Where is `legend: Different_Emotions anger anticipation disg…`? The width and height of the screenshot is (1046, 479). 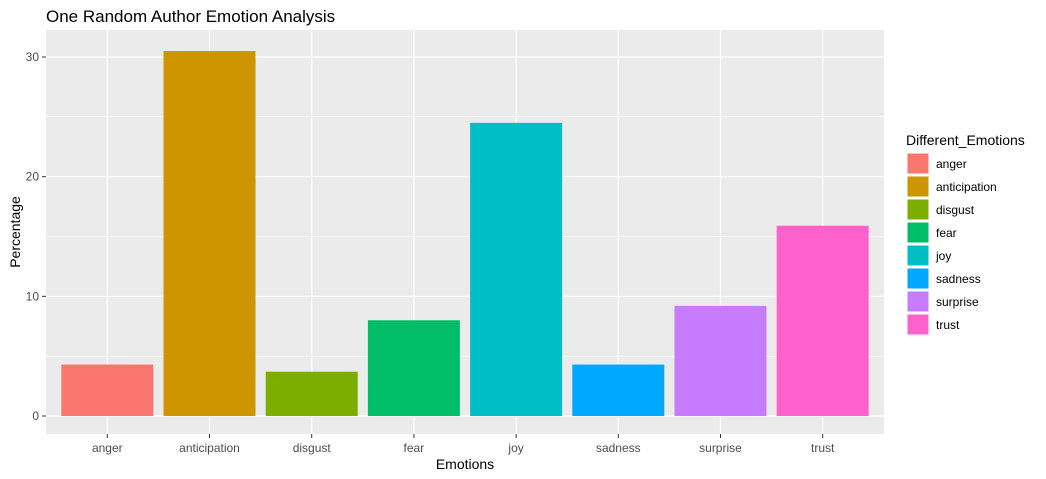 legend: Different_Emotions anger anticipation disg… is located at coordinates (965, 234).